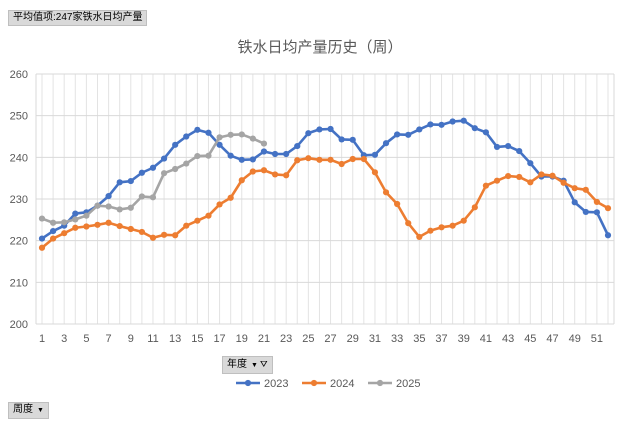 Image resolution: width=640 pixels, height=427 pixels. What do you see at coordinates (19, 75) in the screenshot?
I see `y-tick-label: 260` at bounding box center [19, 75].